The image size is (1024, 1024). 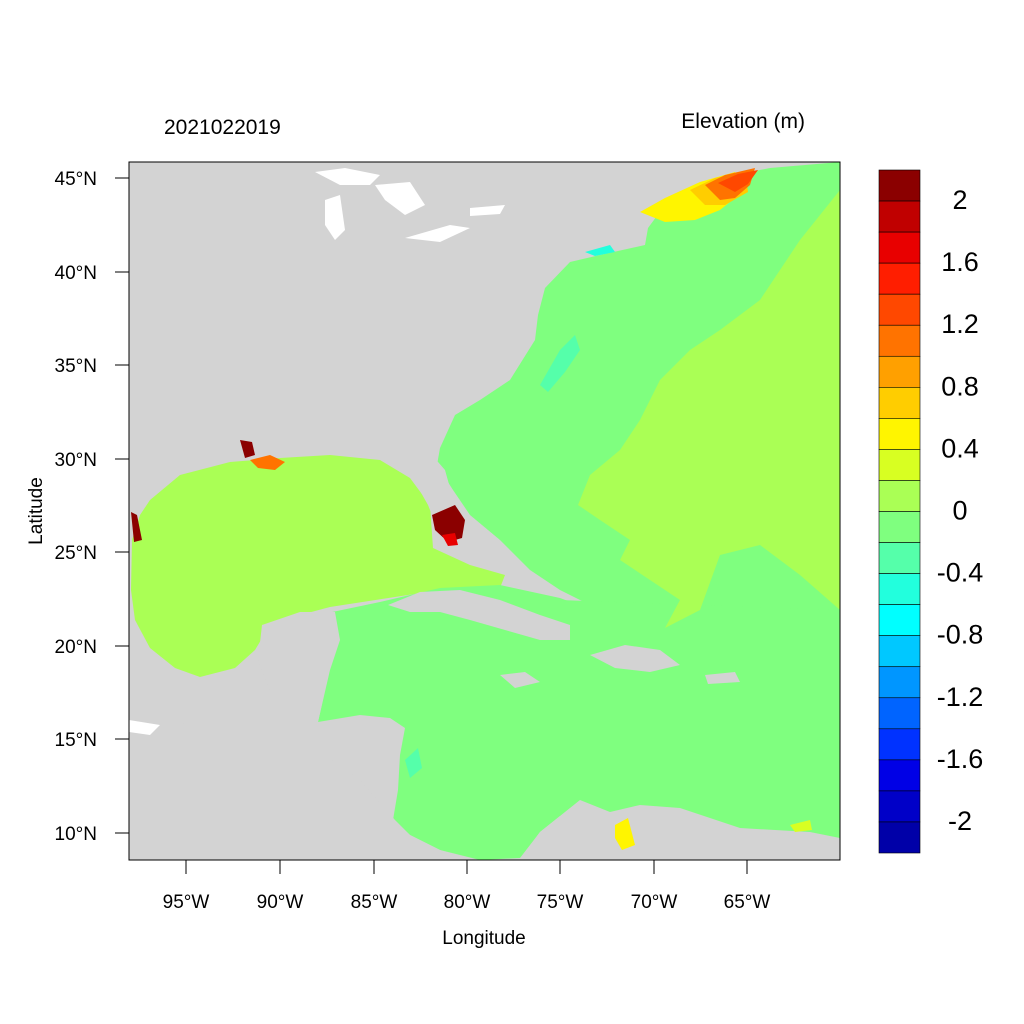 I want to click on y-tick-label: 20°N, so click(x=76, y=647).